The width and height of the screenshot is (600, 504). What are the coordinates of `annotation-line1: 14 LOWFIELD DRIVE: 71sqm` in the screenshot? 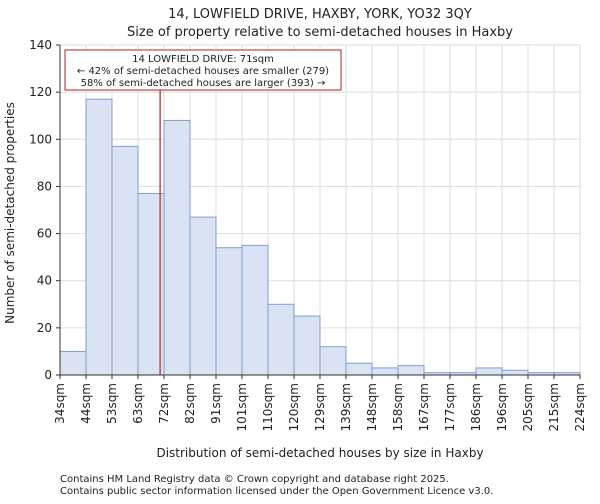 It's located at (203, 59).